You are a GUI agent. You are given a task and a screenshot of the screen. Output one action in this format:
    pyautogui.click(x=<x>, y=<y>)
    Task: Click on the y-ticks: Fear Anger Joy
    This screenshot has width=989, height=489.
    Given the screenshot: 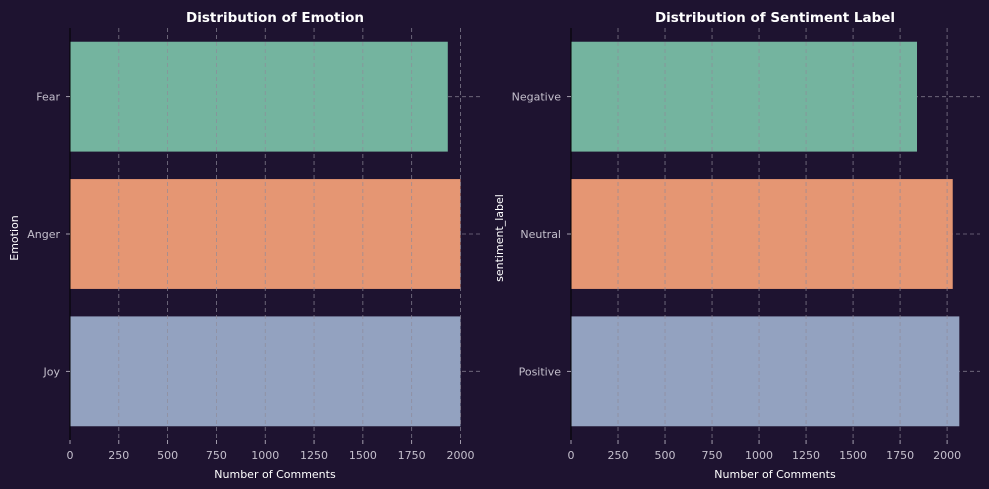 What is the action you would take?
    pyautogui.click(x=48, y=234)
    